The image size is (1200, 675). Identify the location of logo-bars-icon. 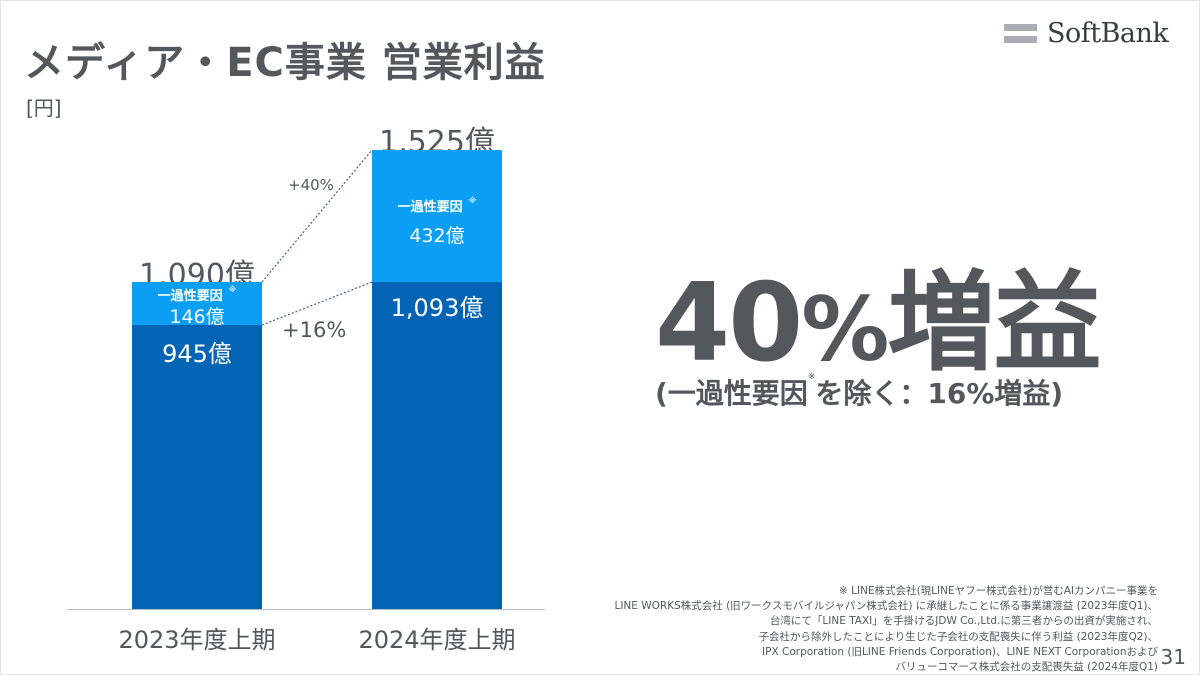
(1020, 33).